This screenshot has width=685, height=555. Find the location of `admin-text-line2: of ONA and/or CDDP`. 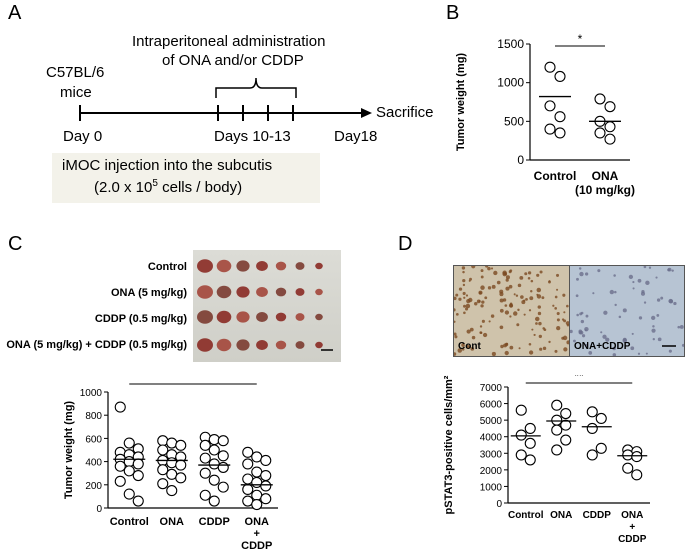

admin-text-line2: of ONA and/or CDDP is located at coordinates (233, 60).